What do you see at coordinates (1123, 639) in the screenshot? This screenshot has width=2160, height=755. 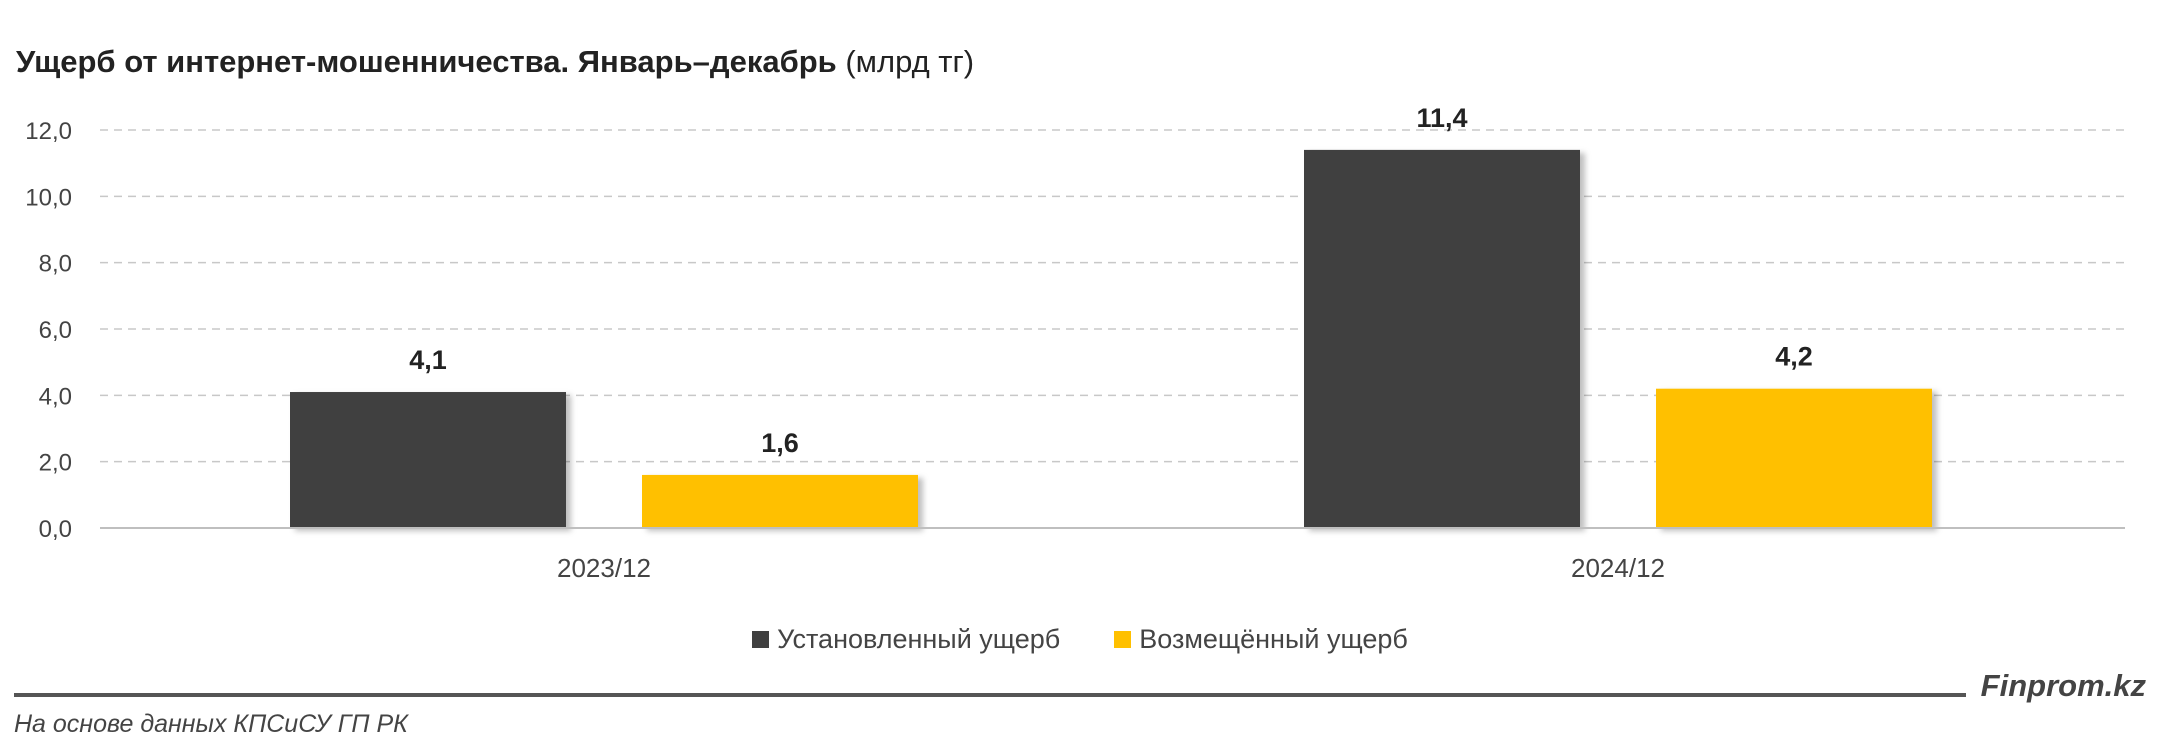 I see `legend-swatch-reimbursed` at bounding box center [1123, 639].